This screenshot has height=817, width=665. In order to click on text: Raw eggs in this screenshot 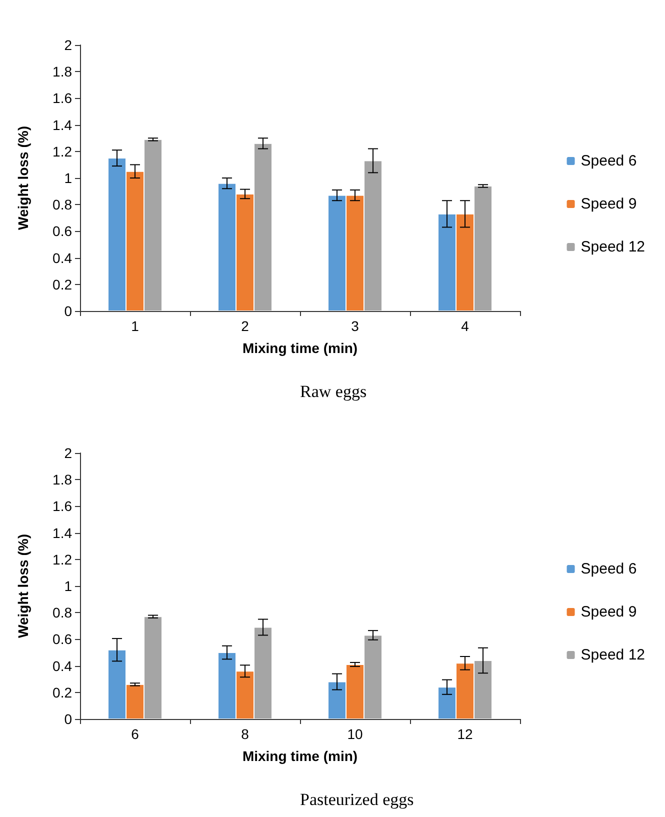, I will do `click(333, 391)`.